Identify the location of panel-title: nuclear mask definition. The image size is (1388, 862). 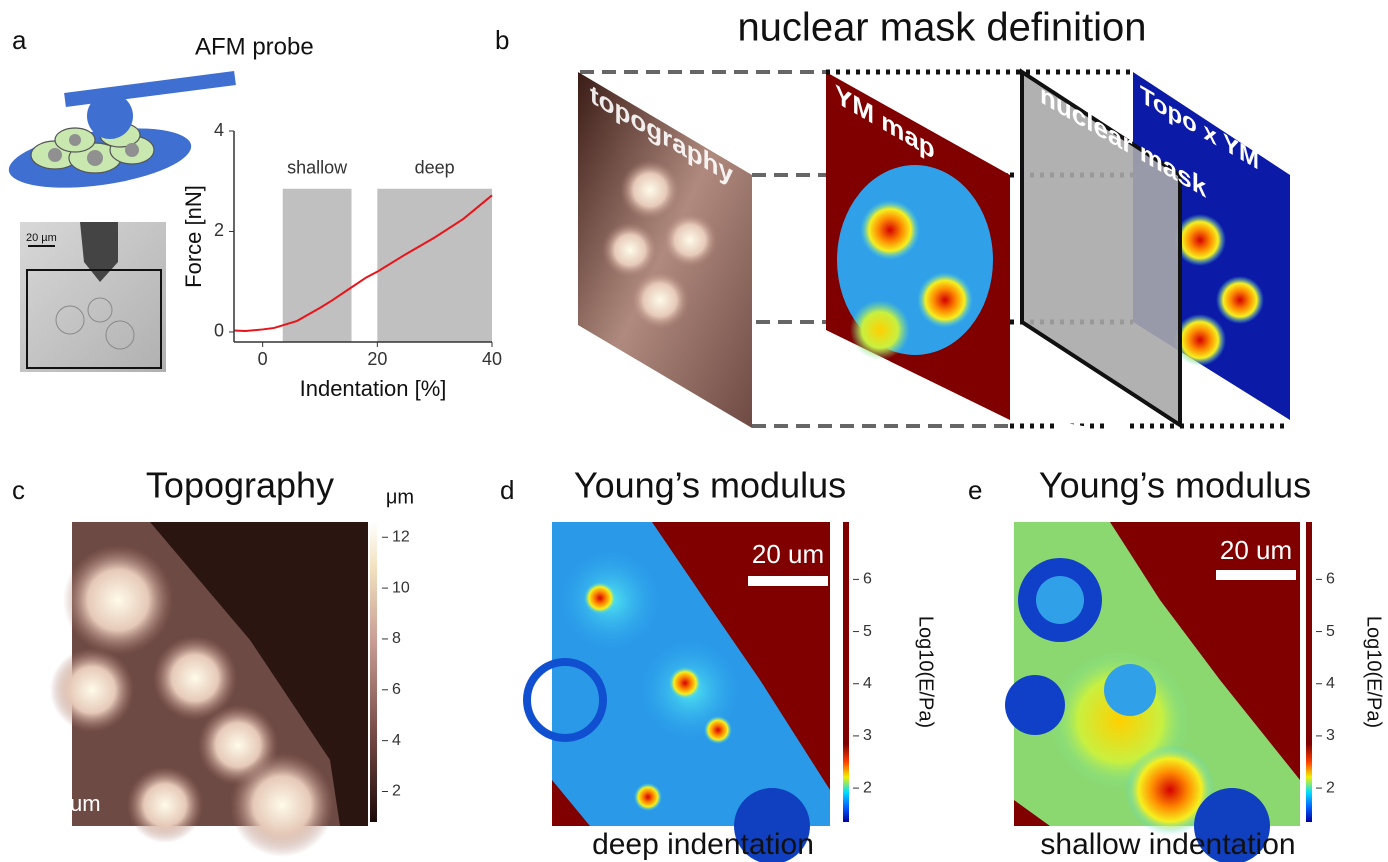
(941, 28).